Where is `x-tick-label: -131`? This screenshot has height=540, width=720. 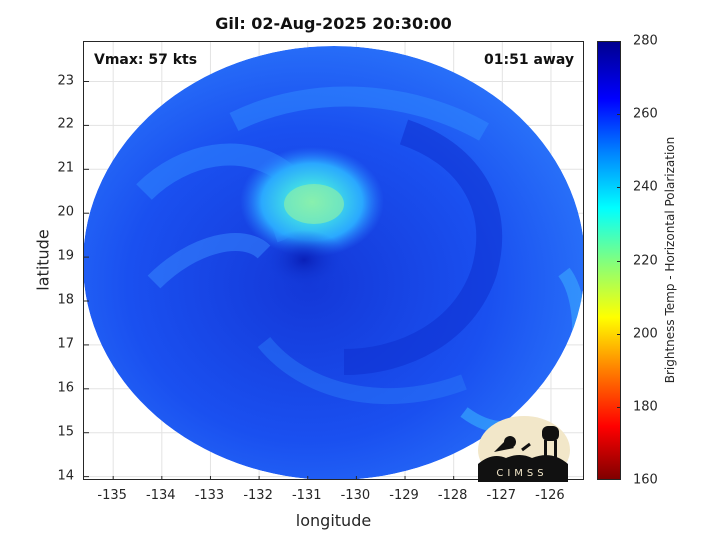
x-tick-label: -131 is located at coordinates (306, 495).